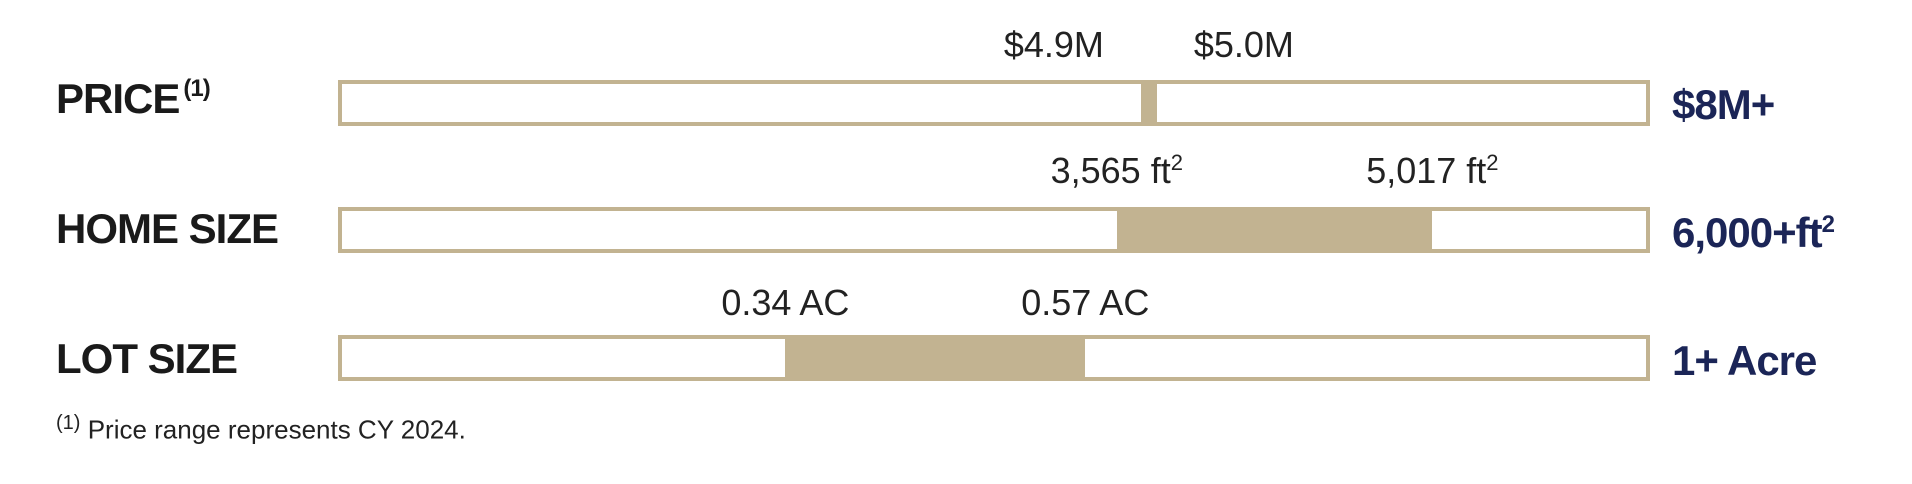  I want to click on bar-fill-home-size, so click(1274, 230).